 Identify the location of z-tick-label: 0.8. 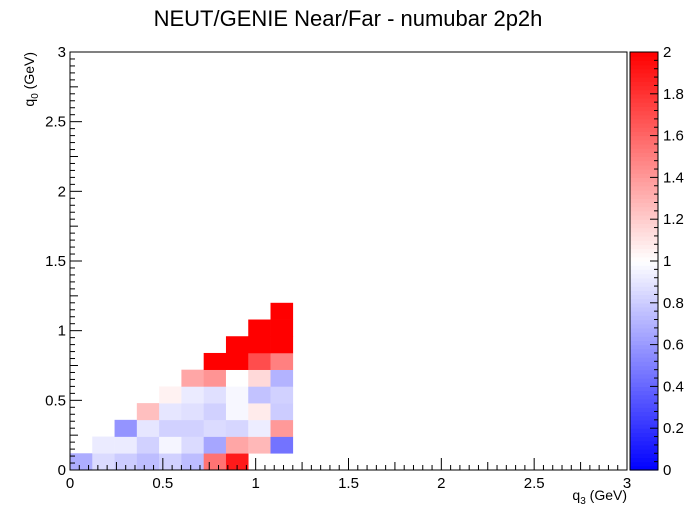
(673, 303).